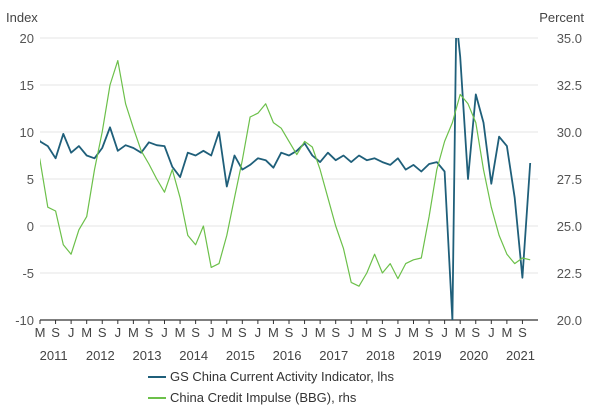 This screenshot has height=418, width=600. I want to click on legend-swatch-credit, so click(157, 397).